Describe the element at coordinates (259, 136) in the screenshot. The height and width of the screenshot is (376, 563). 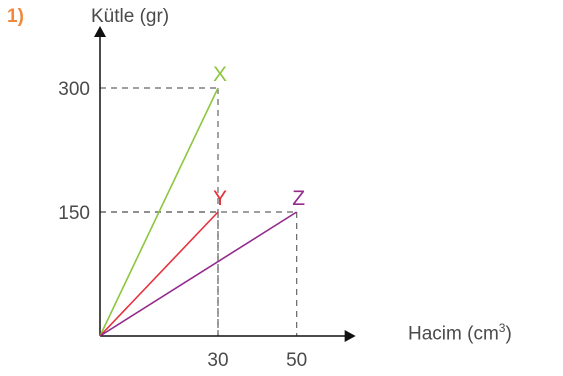
I see `series-labels: X Y Z` at that location.